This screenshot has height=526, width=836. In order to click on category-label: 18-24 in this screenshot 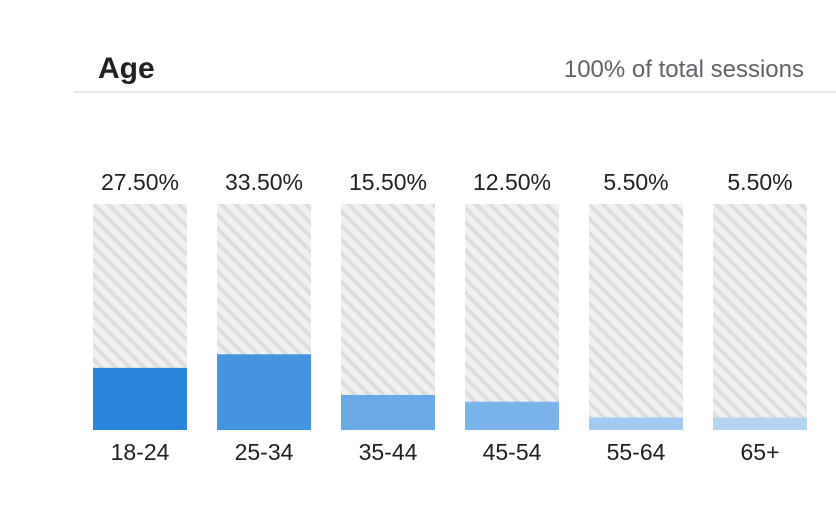, I will do `click(140, 452)`.